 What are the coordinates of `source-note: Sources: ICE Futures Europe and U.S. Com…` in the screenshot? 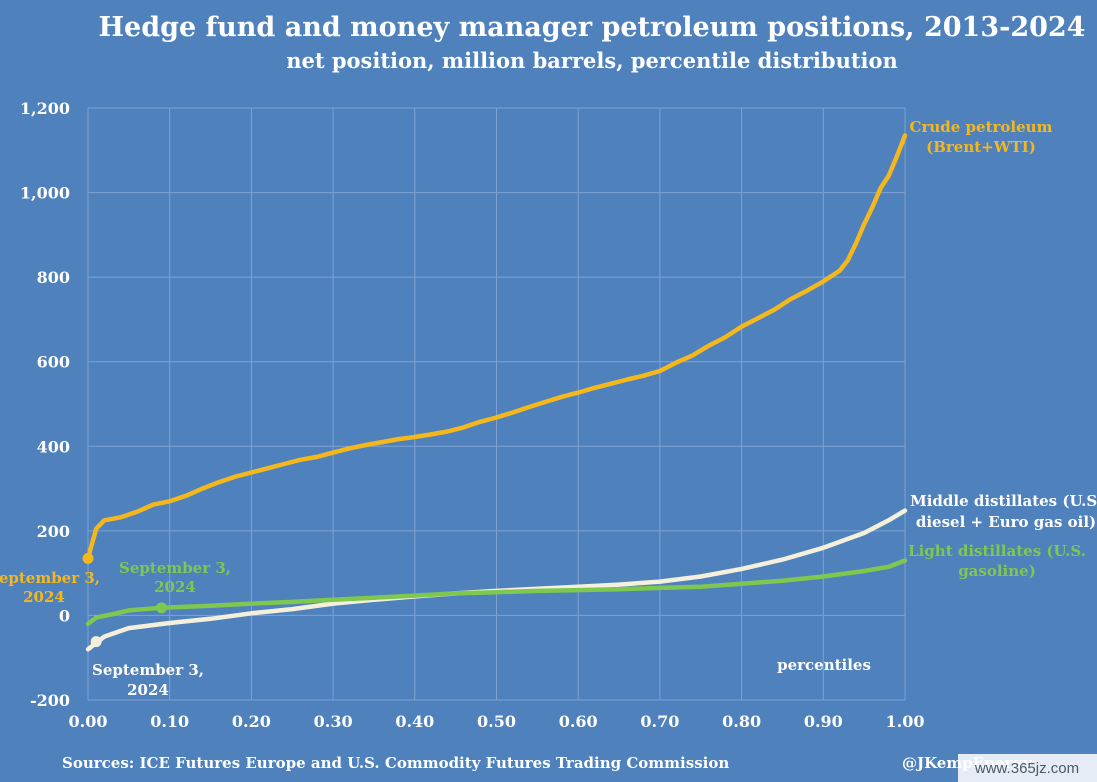 It's located at (395, 763).